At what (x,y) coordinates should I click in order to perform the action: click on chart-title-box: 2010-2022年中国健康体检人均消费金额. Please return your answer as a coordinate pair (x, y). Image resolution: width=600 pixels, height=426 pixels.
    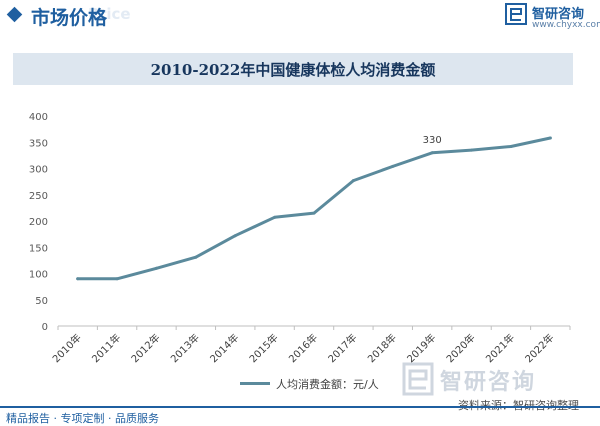
    Looking at the image, I should click on (293, 69).